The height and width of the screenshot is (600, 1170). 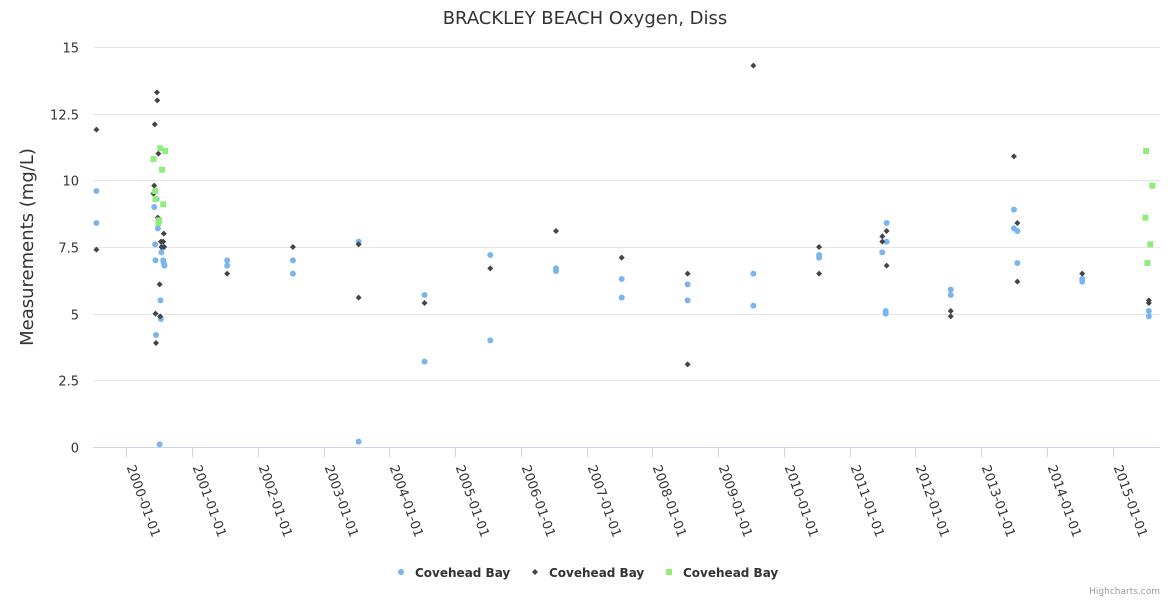 I want to click on legend-item-series-3: Covehead Bay, so click(x=722, y=573).